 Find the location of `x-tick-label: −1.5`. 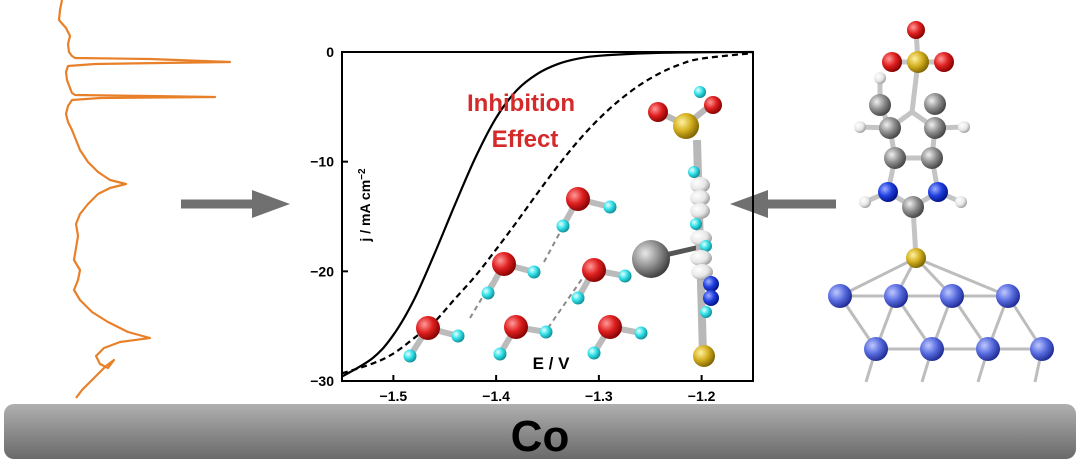

x-tick-label: −1.5 is located at coordinates (394, 396).